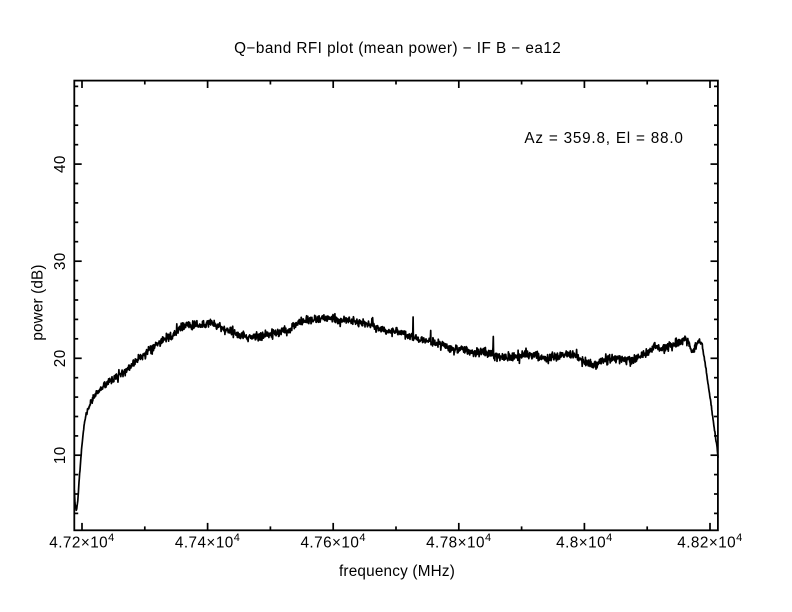 Image resolution: width=792 pixels, height=612 pixels. I want to click on svg-text: 4.74×10⁴, so click(207, 542).